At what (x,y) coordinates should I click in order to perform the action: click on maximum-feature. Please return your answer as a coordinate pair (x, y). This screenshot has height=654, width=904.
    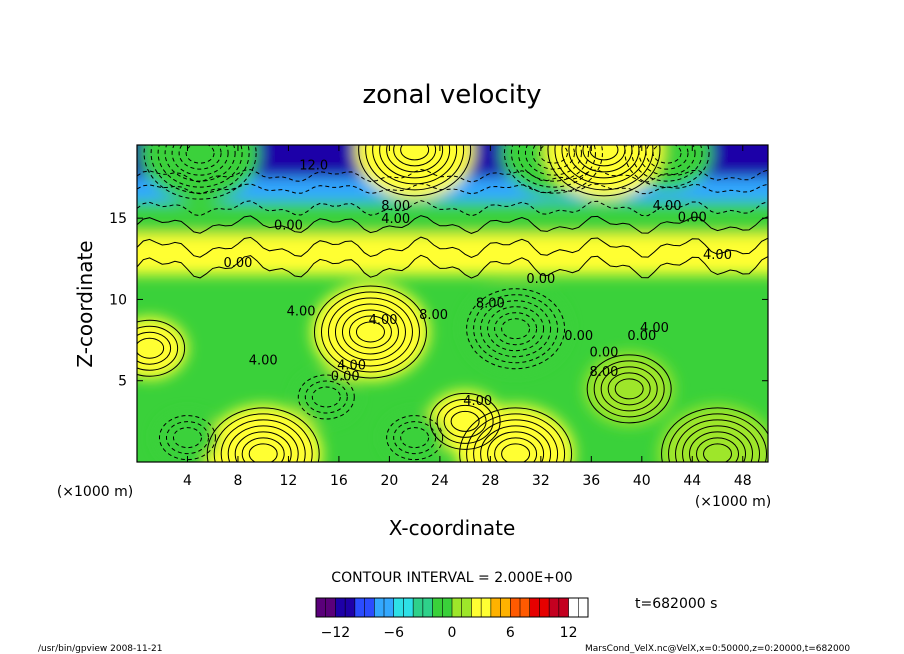
    Looking at the image, I should click on (162, 348).